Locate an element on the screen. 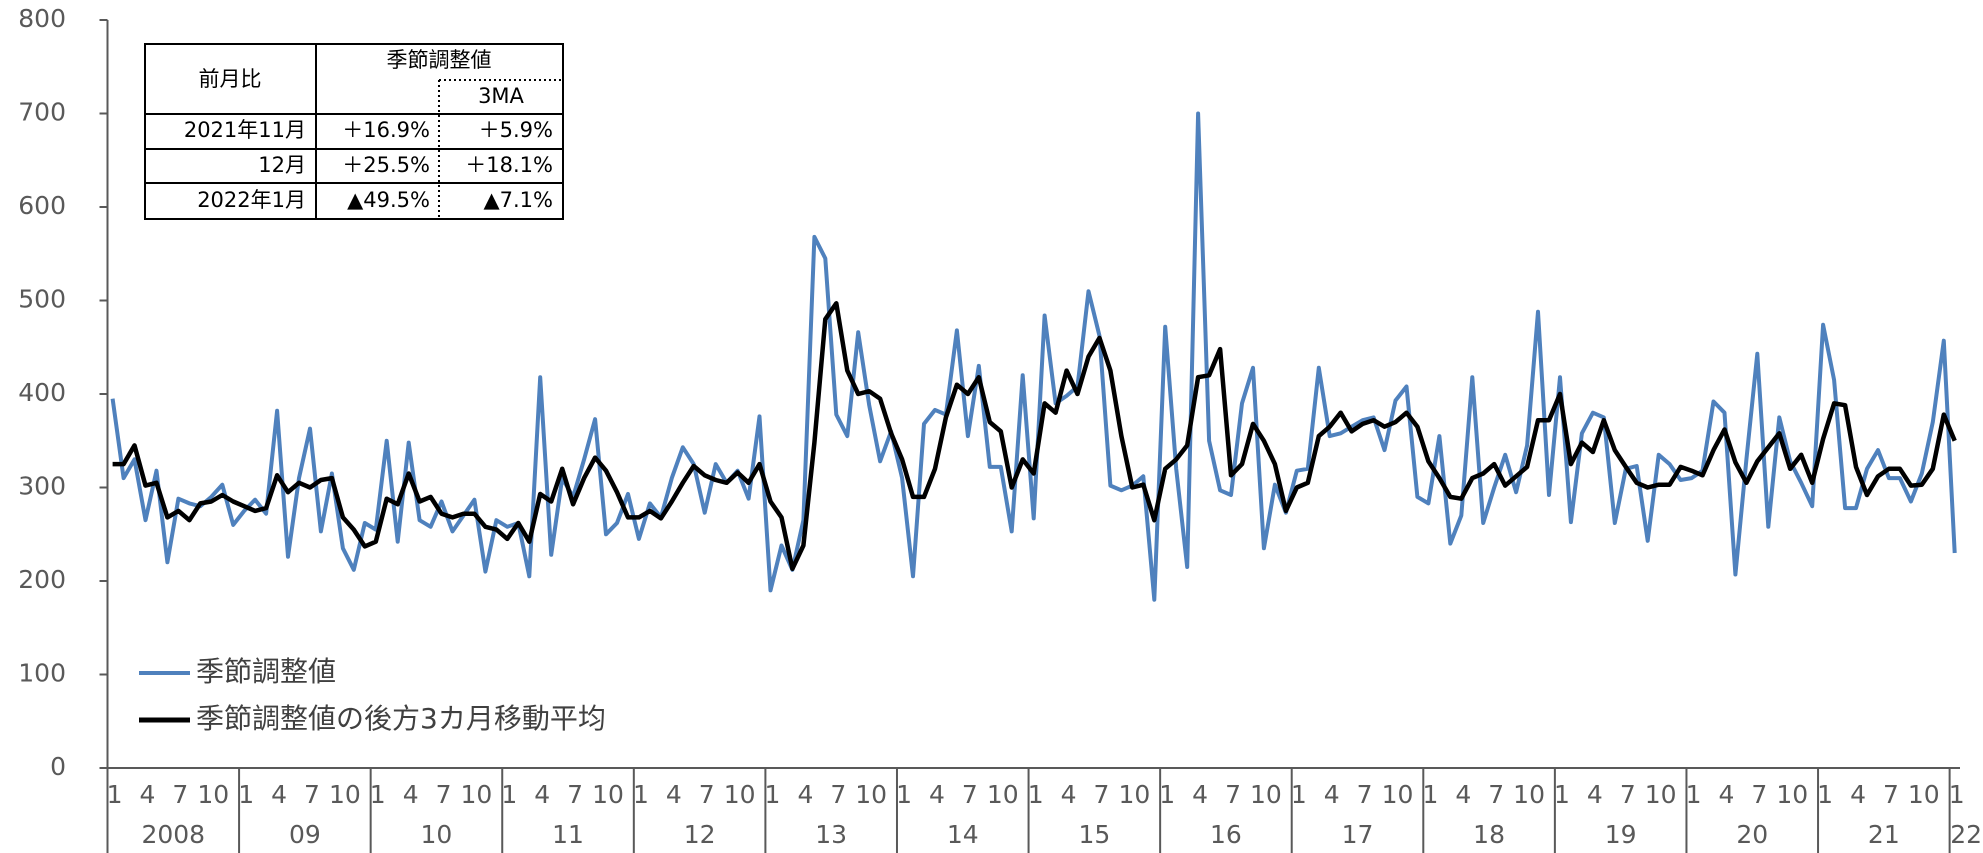  y-tick-label: 100 is located at coordinates (42, 673).